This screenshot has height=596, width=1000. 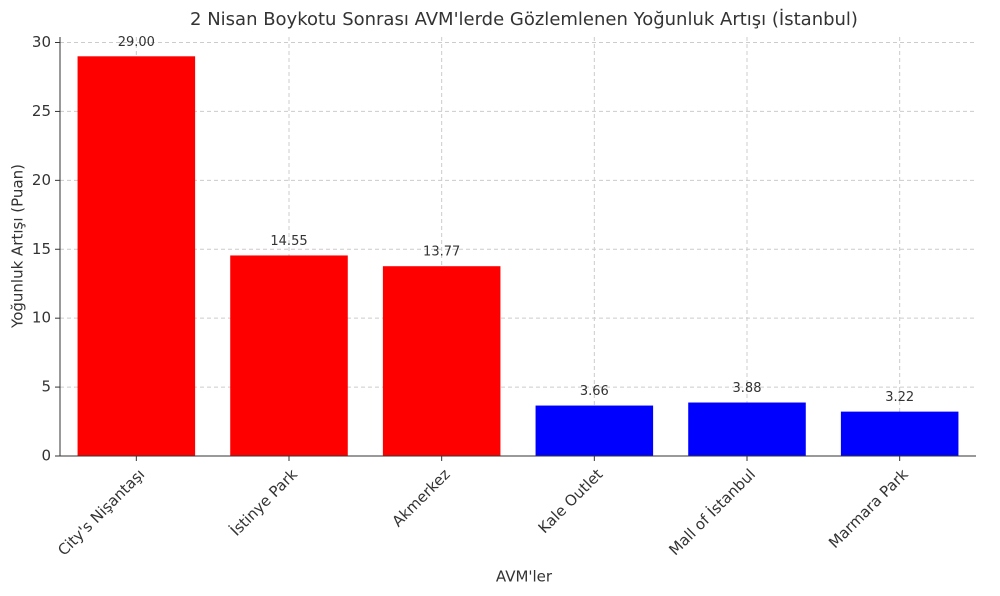 What do you see at coordinates (571, 501) in the screenshot?
I see `x-tick-label: Kale Outlet` at bounding box center [571, 501].